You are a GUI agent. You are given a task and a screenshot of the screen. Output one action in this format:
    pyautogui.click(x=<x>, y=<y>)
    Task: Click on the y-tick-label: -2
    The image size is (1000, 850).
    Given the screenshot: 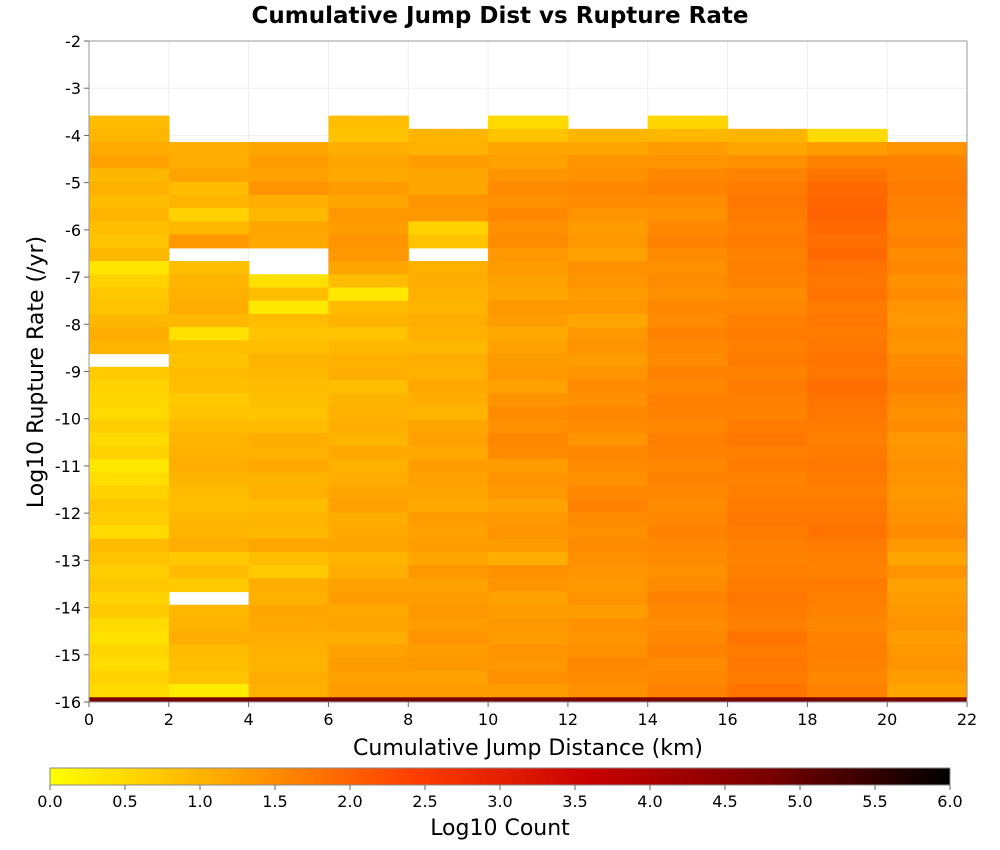 What is the action you would take?
    pyautogui.click(x=73, y=41)
    